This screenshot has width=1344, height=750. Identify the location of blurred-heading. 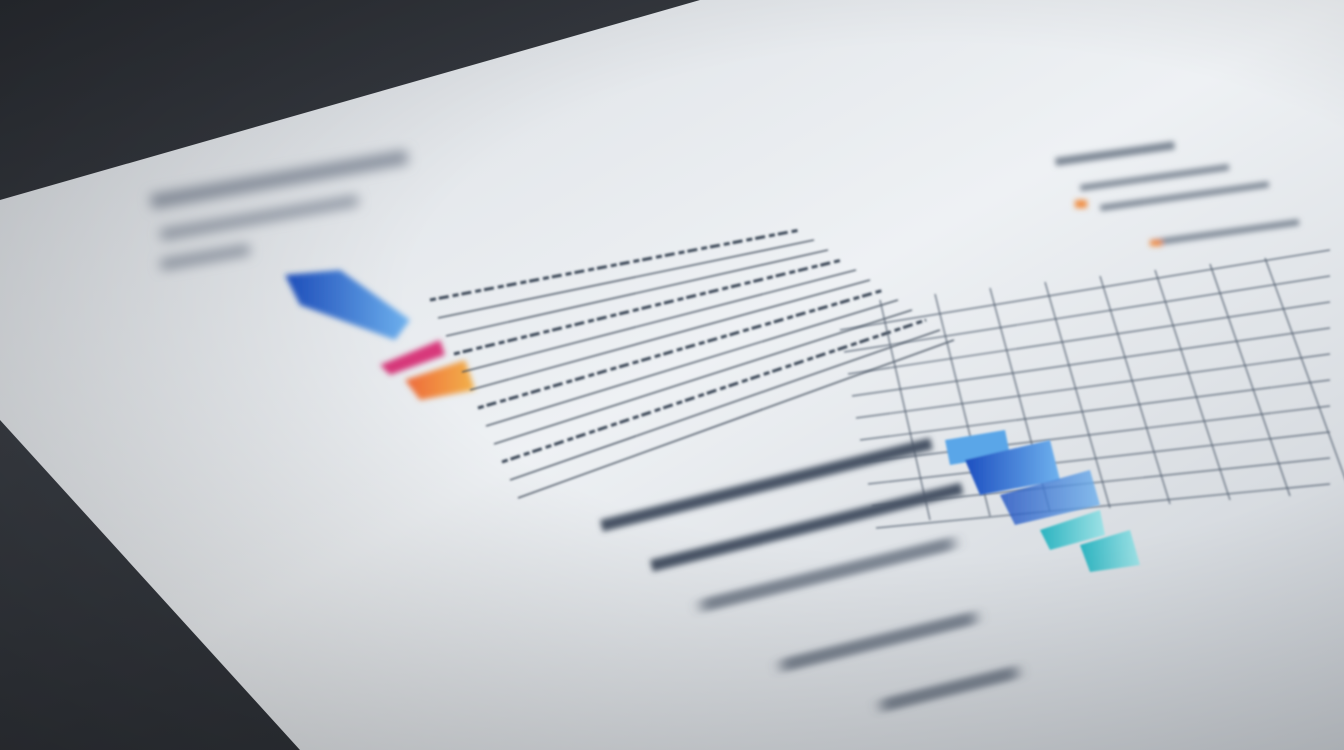
(279, 209).